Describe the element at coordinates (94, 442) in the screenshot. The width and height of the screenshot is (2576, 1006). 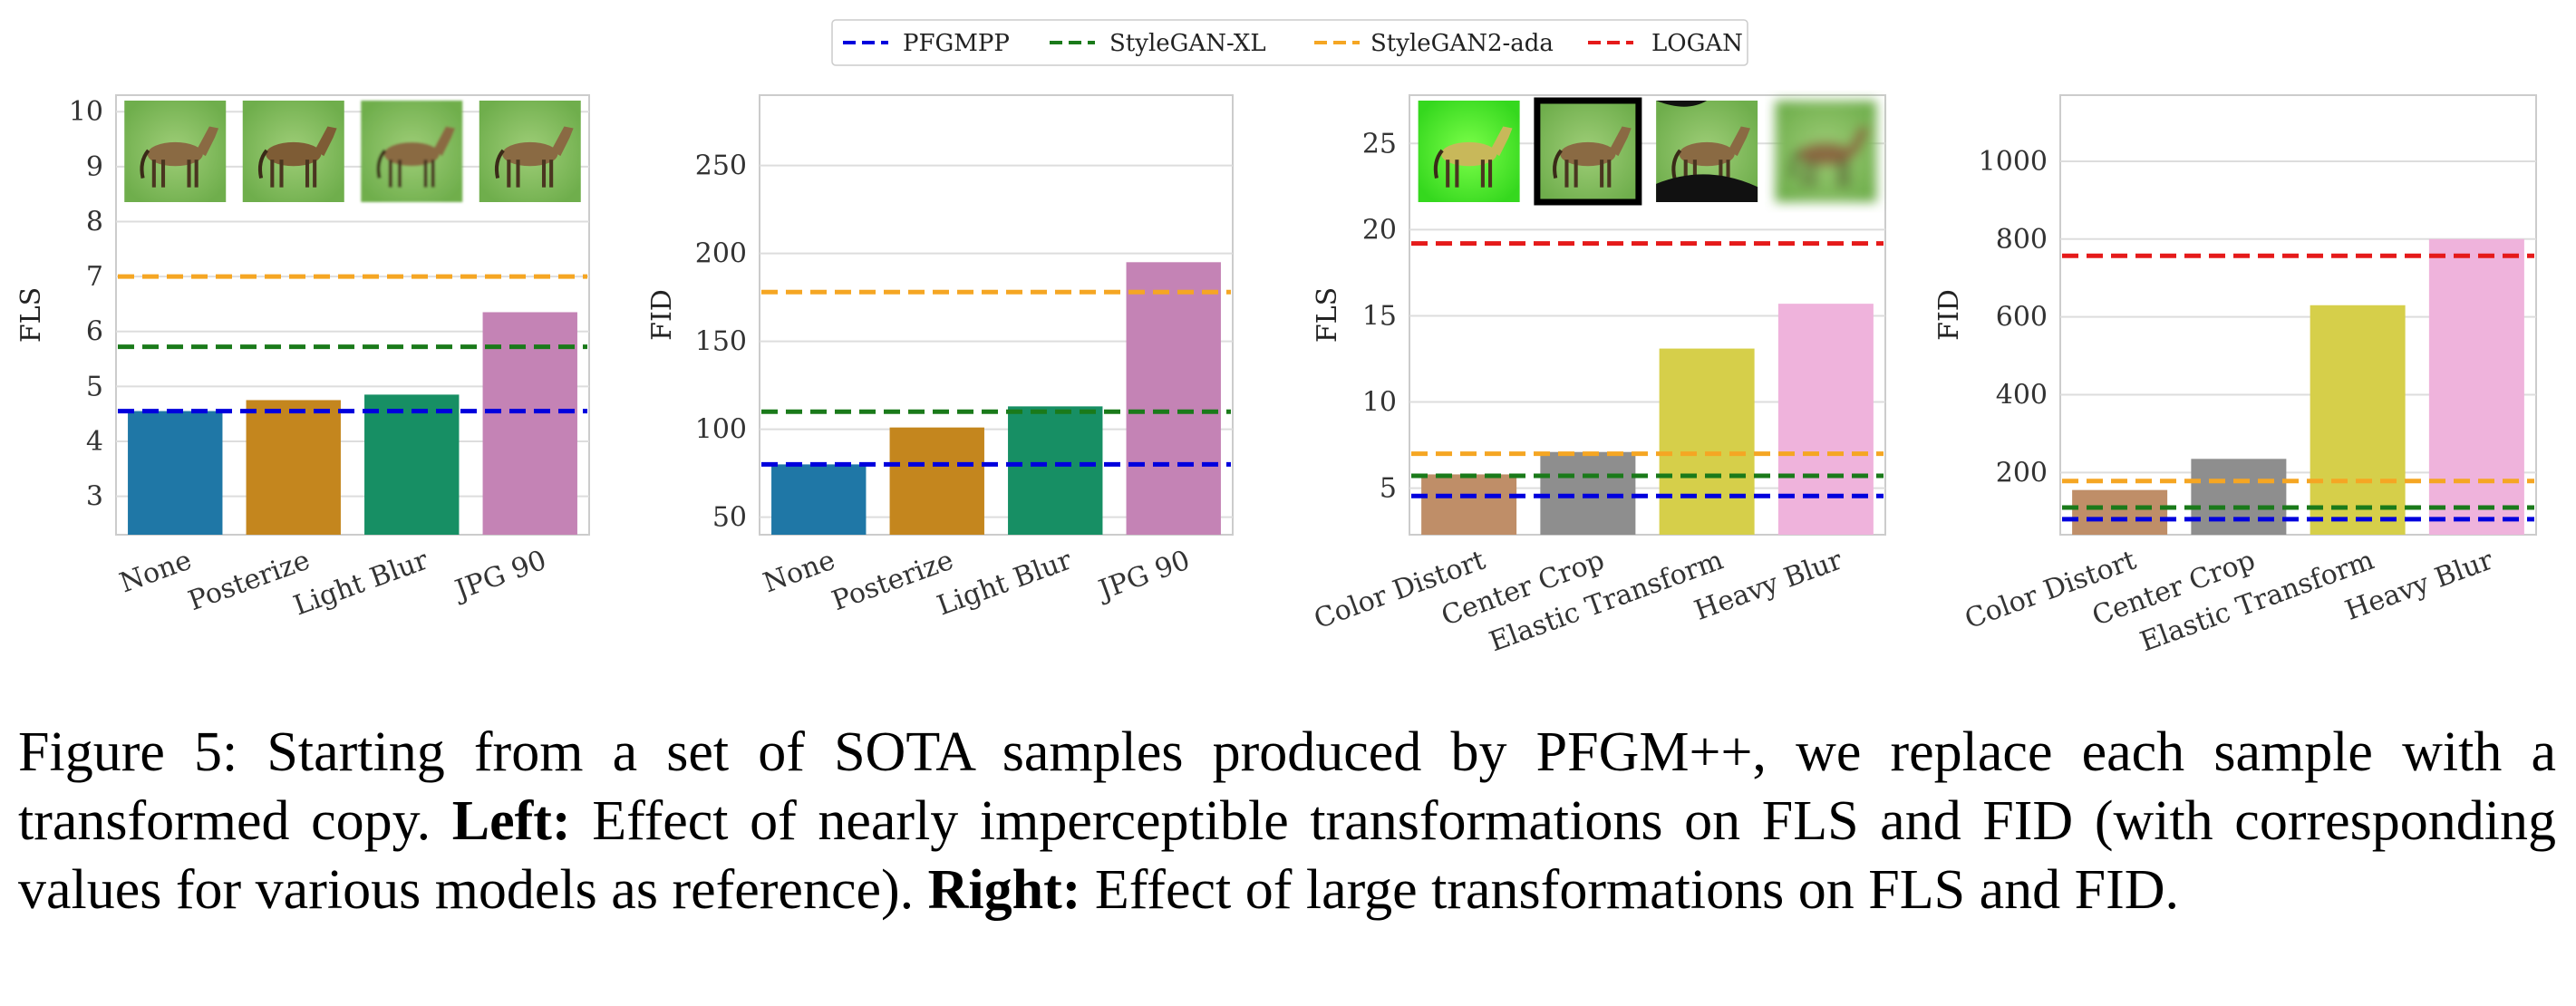
I see `y-tick-label: 4` at that location.